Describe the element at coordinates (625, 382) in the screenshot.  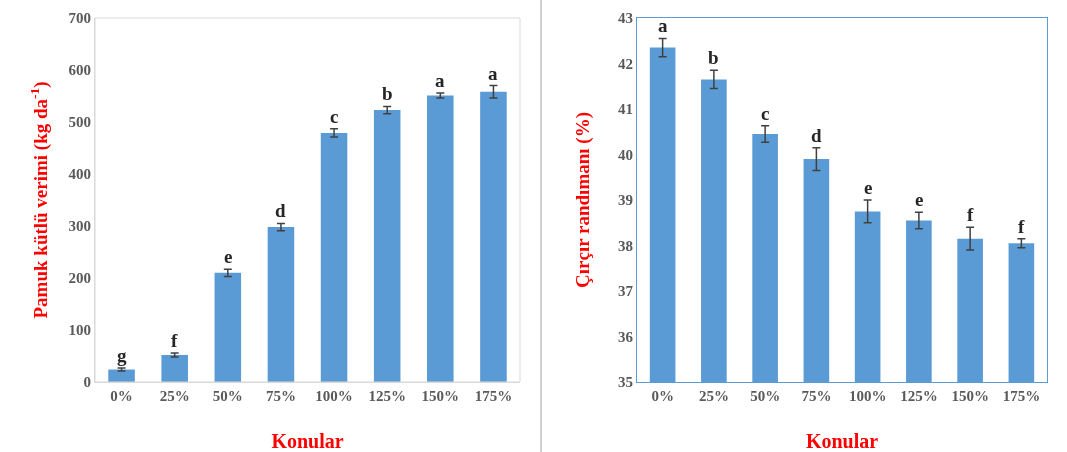
I see `y-tick-label: 35` at that location.